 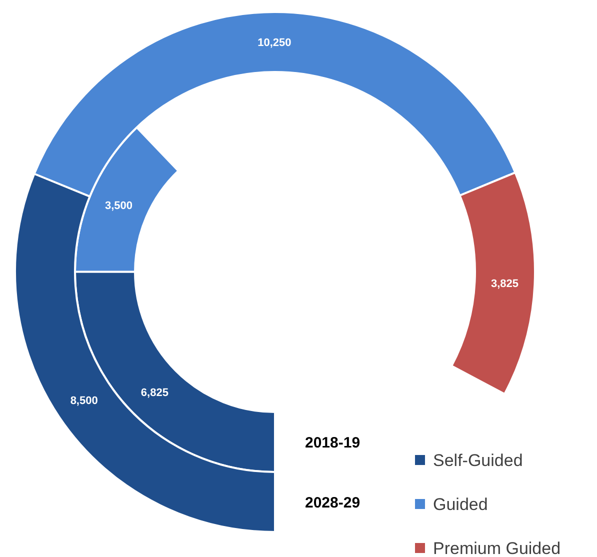 I want to click on data-label: 8,500, so click(x=84, y=401).